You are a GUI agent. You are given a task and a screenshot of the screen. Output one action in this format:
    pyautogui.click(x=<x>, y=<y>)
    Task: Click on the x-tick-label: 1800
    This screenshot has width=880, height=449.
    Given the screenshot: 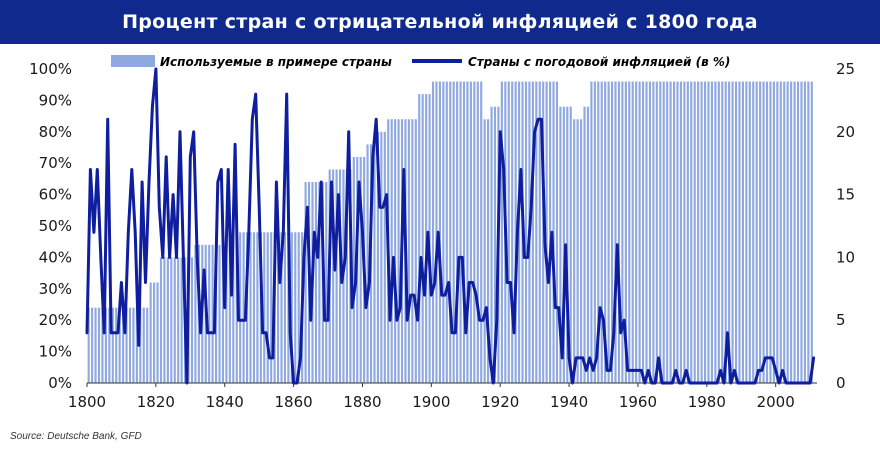 What is the action you would take?
    pyautogui.click(x=87, y=402)
    